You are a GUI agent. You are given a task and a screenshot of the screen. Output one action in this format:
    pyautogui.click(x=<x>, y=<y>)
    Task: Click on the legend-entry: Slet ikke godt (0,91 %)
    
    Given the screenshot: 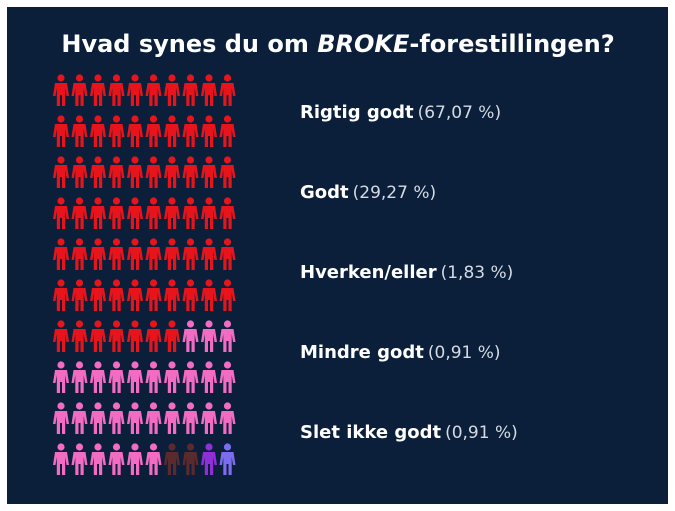 What is the action you would take?
    pyautogui.click(x=409, y=432)
    